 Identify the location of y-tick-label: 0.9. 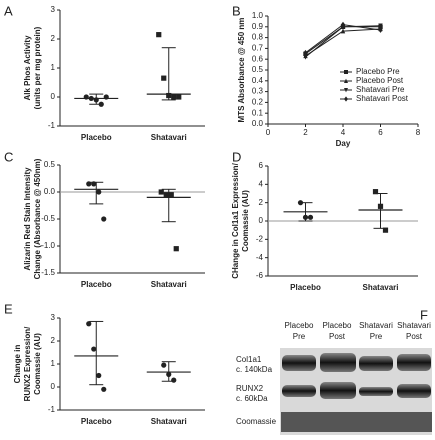
(258, 26).